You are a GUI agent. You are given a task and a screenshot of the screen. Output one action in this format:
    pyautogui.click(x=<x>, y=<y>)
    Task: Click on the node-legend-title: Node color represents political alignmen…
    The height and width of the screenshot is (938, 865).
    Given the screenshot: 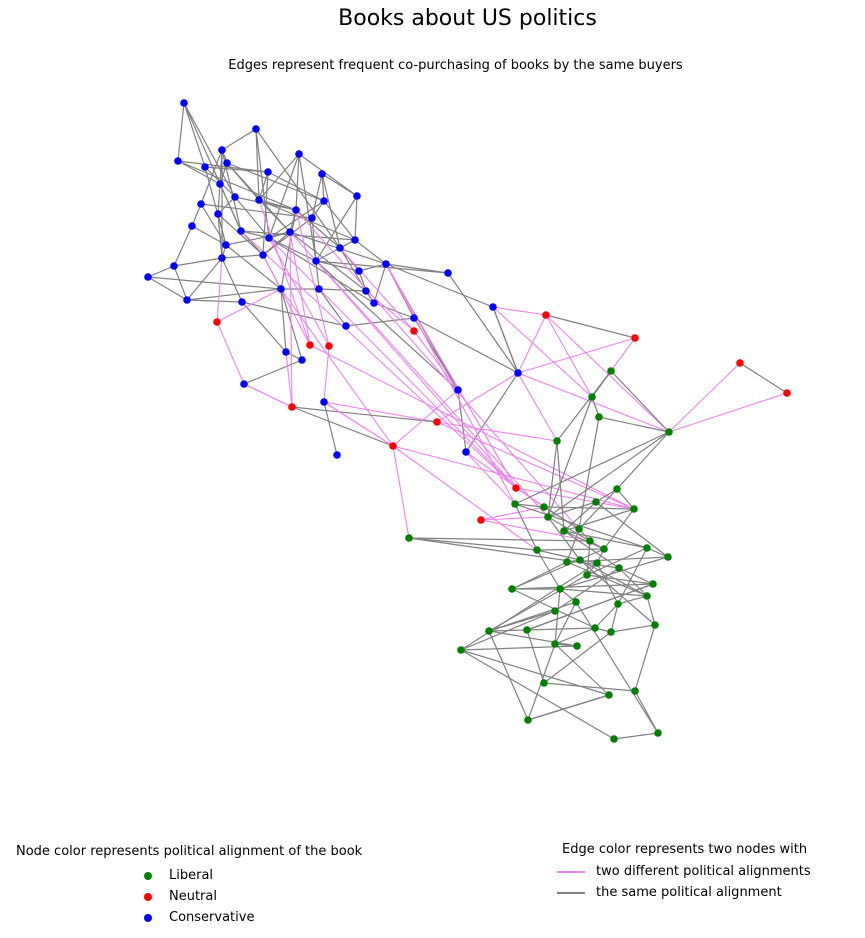 What is the action you would take?
    pyautogui.click(x=189, y=851)
    